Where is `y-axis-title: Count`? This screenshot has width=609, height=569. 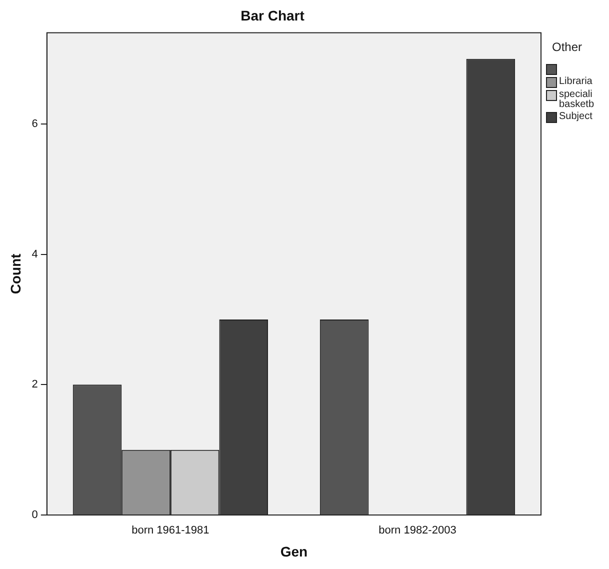 y-axis-title: Count is located at coordinates (15, 273).